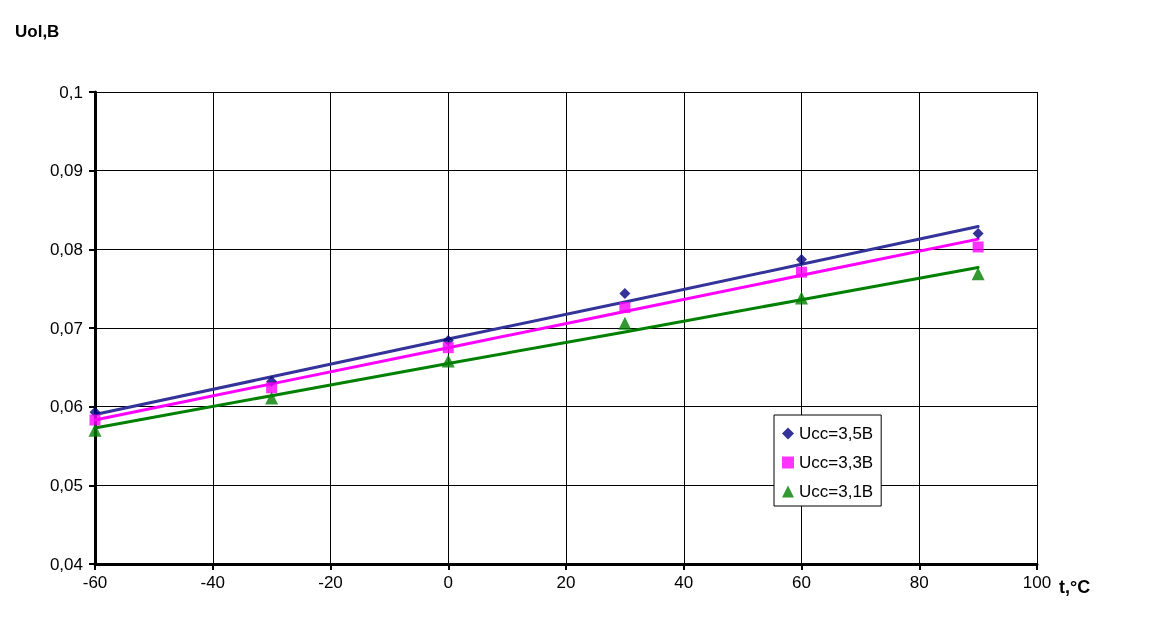  What do you see at coordinates (836, 433) in the screenshot?
I see `legend-label: Ucc=3,5B` at bounding box center [836, 433].